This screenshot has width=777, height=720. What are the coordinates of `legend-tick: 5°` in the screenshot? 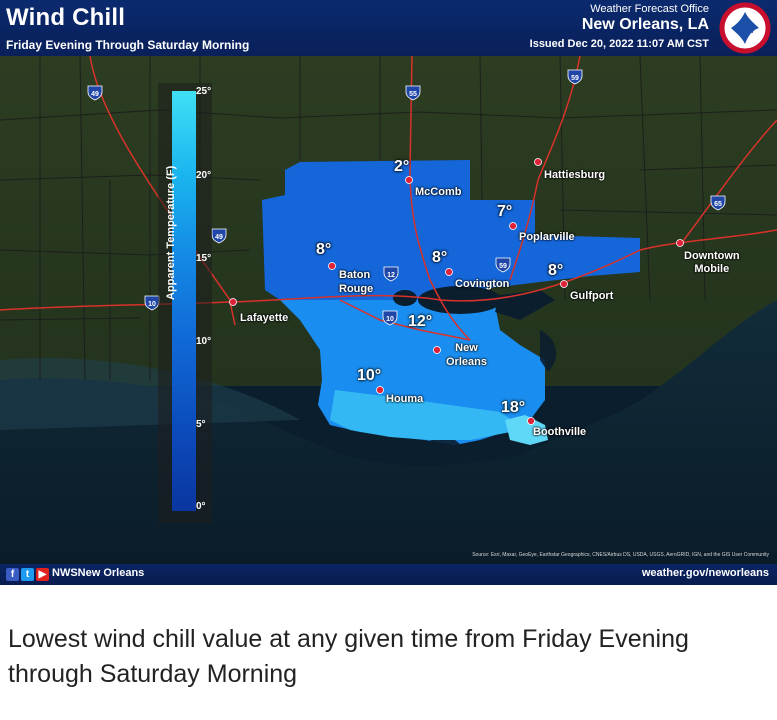 It's located at (201, 424).